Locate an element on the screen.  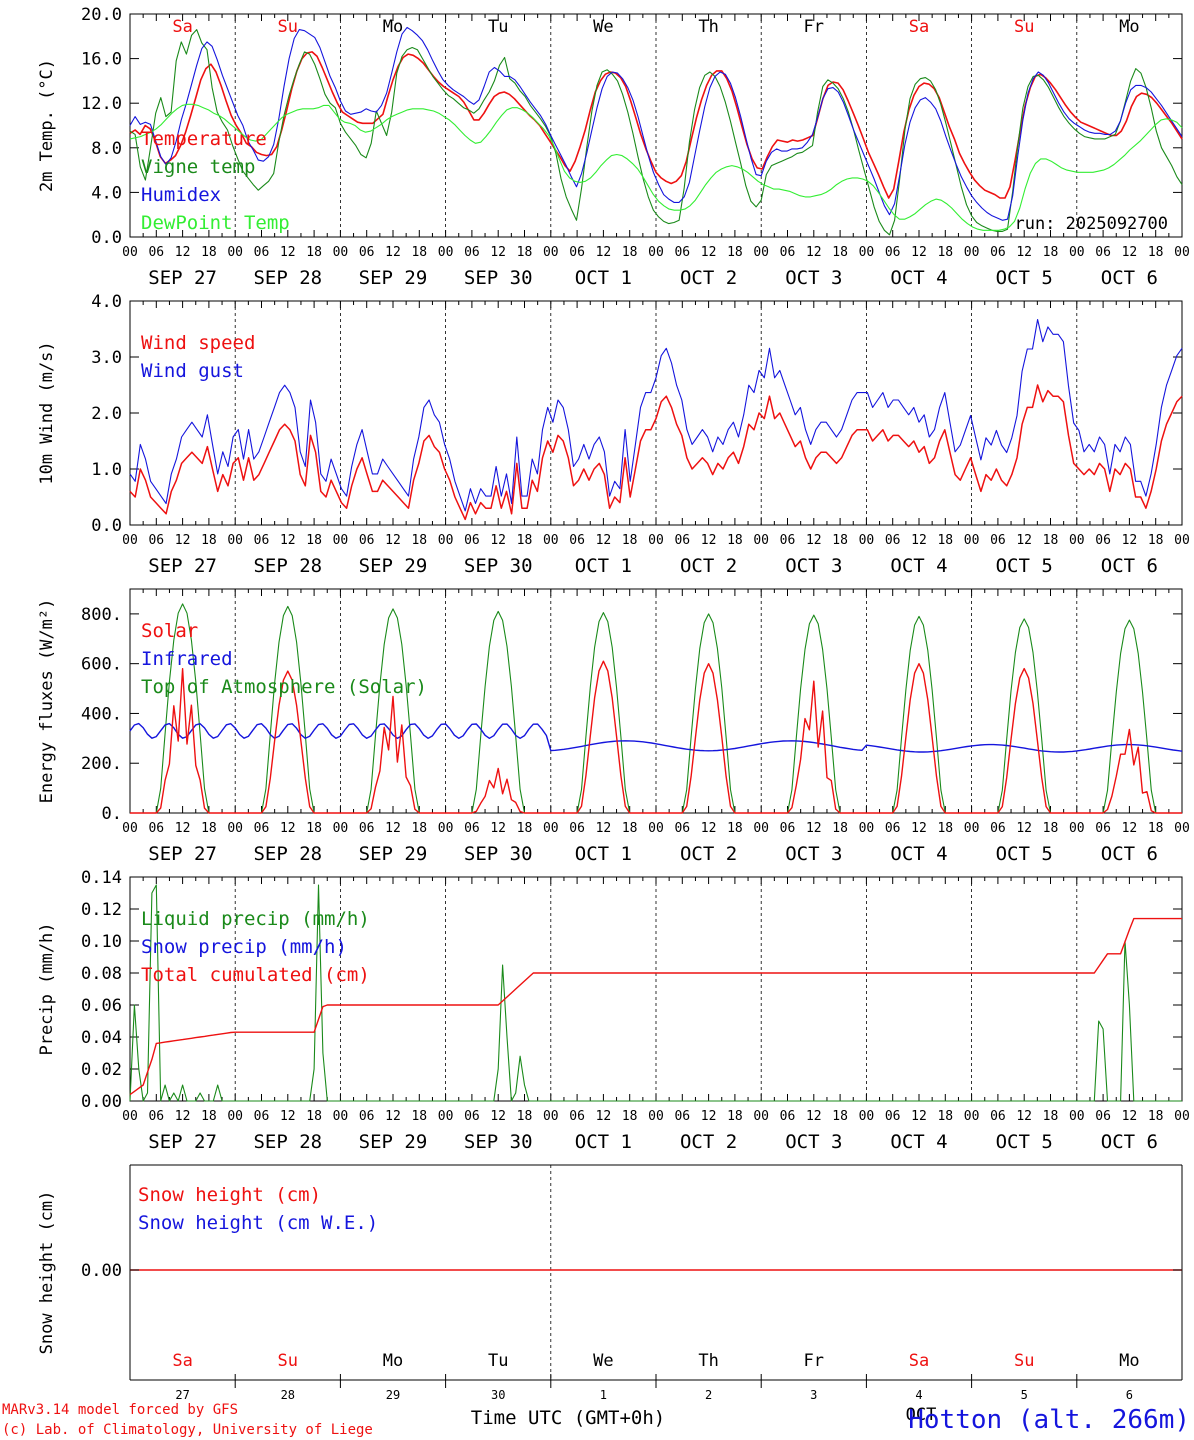
legend-entry: Snow height (cm W.E.) is located at coordinates (258, 1223).